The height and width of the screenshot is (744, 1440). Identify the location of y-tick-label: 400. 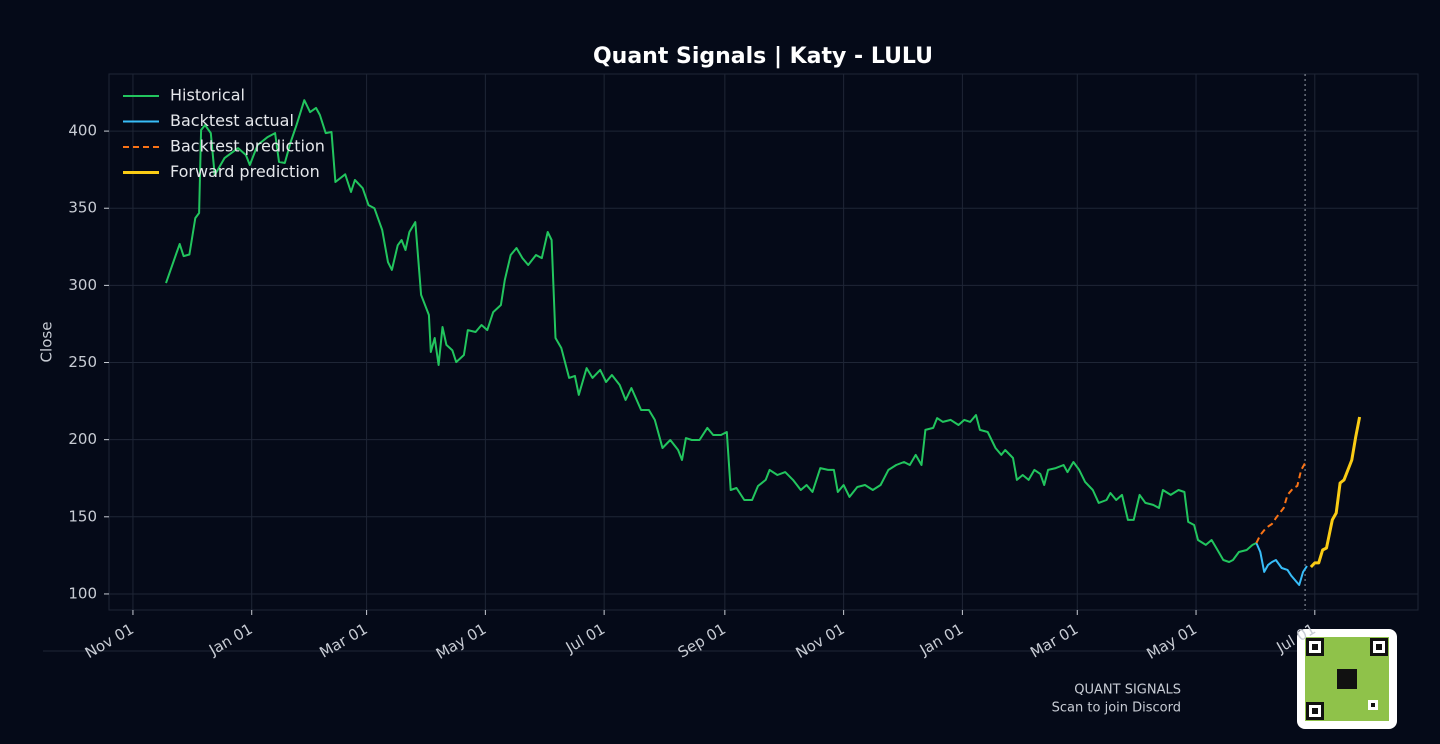
(82, 131).